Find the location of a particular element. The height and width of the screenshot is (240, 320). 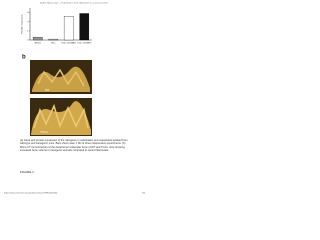

x-tick-label: WT/Dex is located at coordinates (38, 43).